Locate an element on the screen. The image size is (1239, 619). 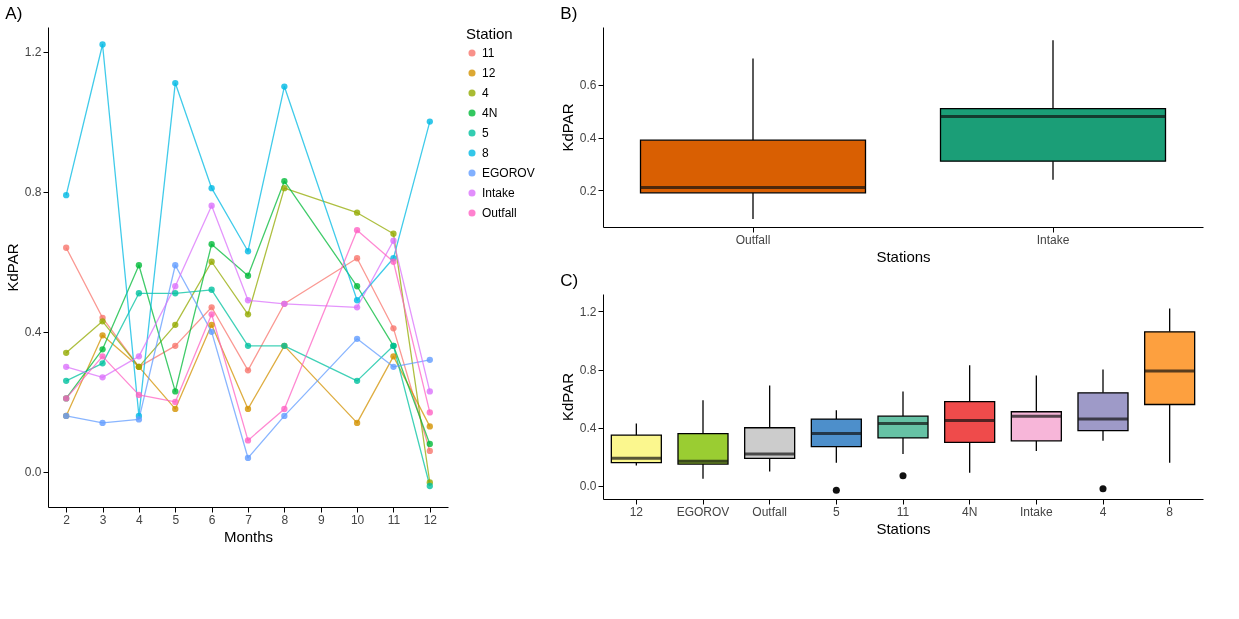
x-tick-label: 10 is located at coordinates (357, 519).